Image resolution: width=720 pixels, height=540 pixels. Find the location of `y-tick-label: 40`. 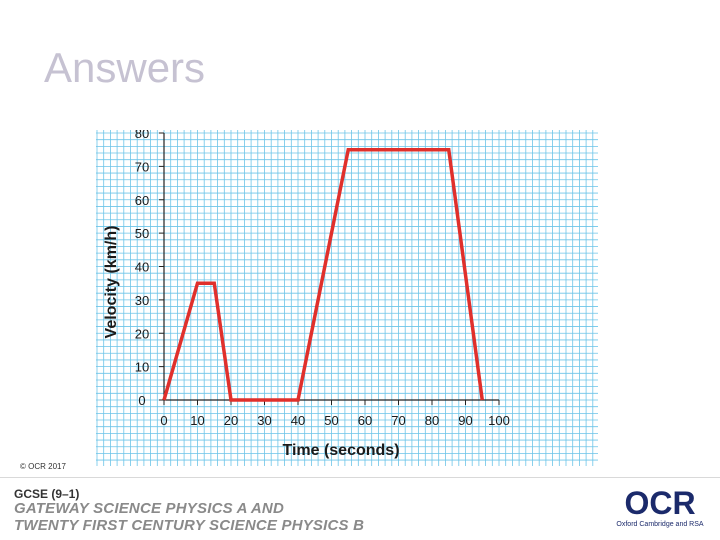

y-tick-label: 40 is located at coordinates (142, 267).